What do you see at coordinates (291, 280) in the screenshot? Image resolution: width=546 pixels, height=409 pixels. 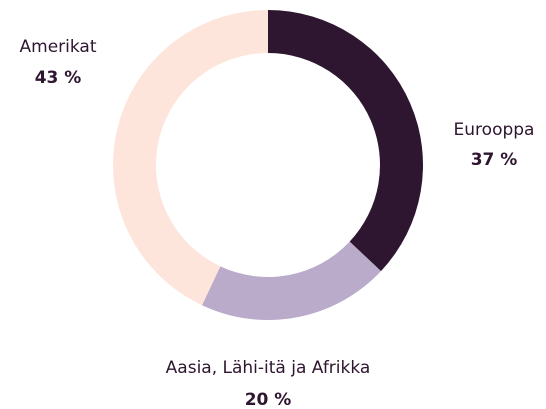 I see `donut-segment` at bounding box center [291, 280].